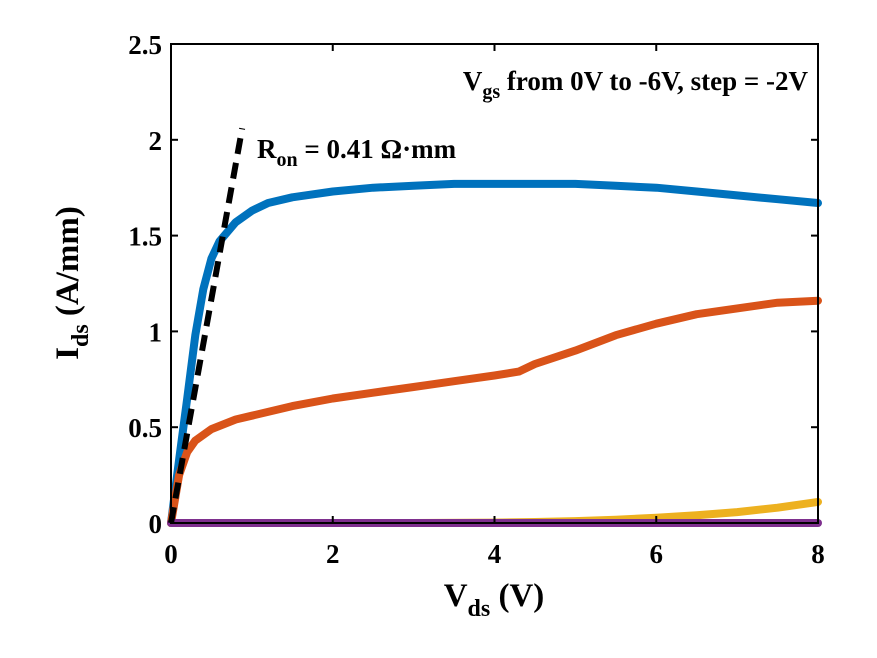  Describe the element at coordinates (156, 332) in the screenshot. I see `y-tick-label: 1` at that location.